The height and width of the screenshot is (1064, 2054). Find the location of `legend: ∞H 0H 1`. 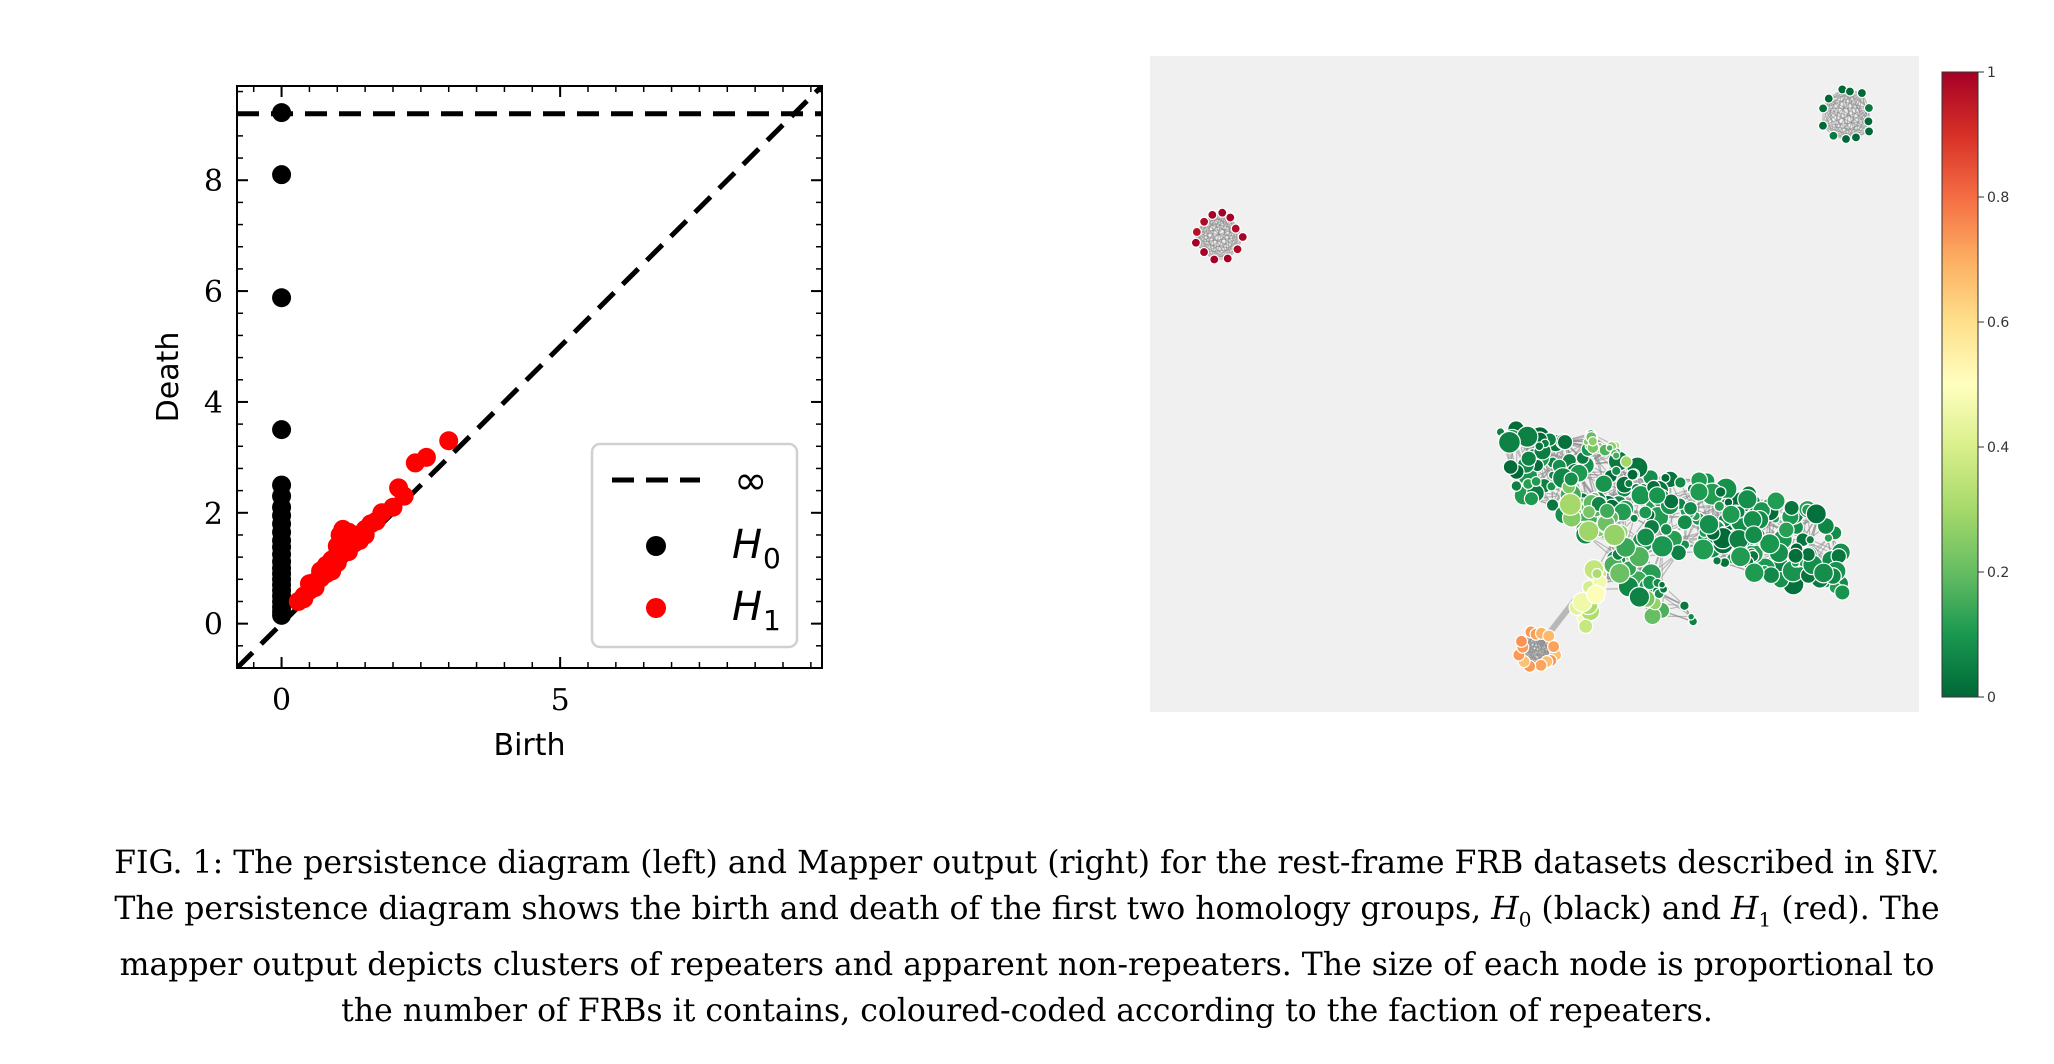

legend: ∞H 0H 1 is located at coordinates (694, 545).